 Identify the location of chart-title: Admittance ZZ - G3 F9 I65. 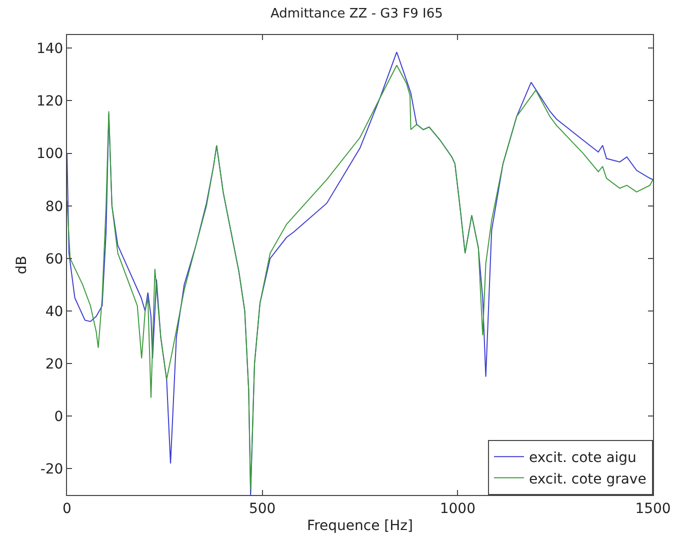
(356, 14).